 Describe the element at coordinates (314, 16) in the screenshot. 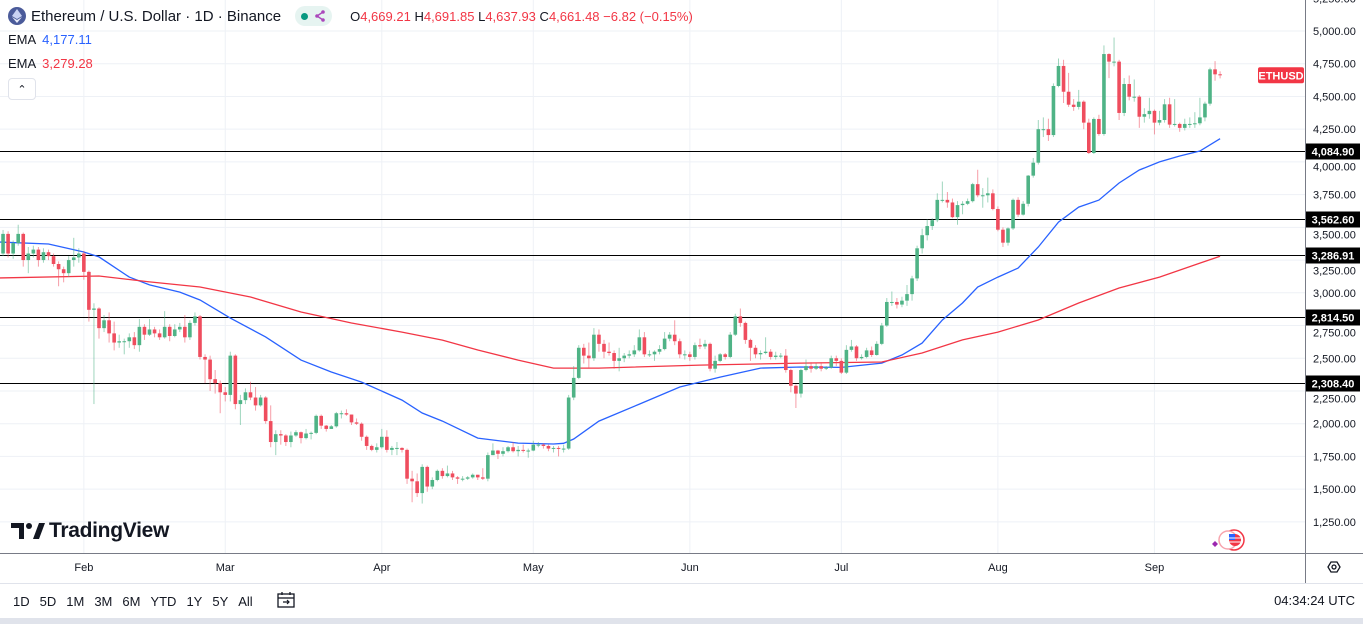

I see `market-status-badge` at that location.